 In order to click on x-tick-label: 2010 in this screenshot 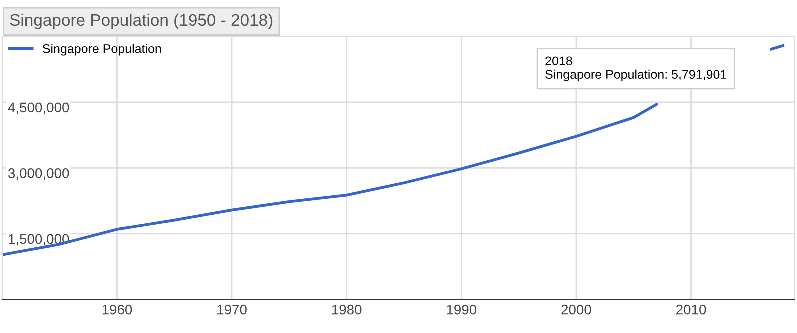, I will do `click(691, 309)`.